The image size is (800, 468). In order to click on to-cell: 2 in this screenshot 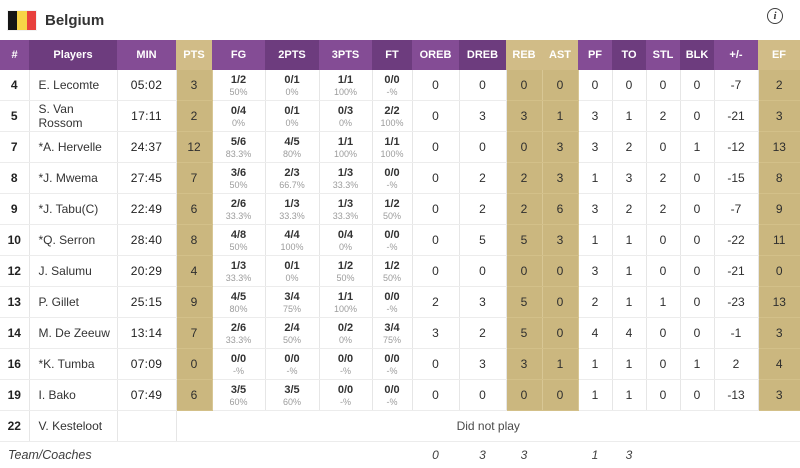, I will do `click(629, 147)`.